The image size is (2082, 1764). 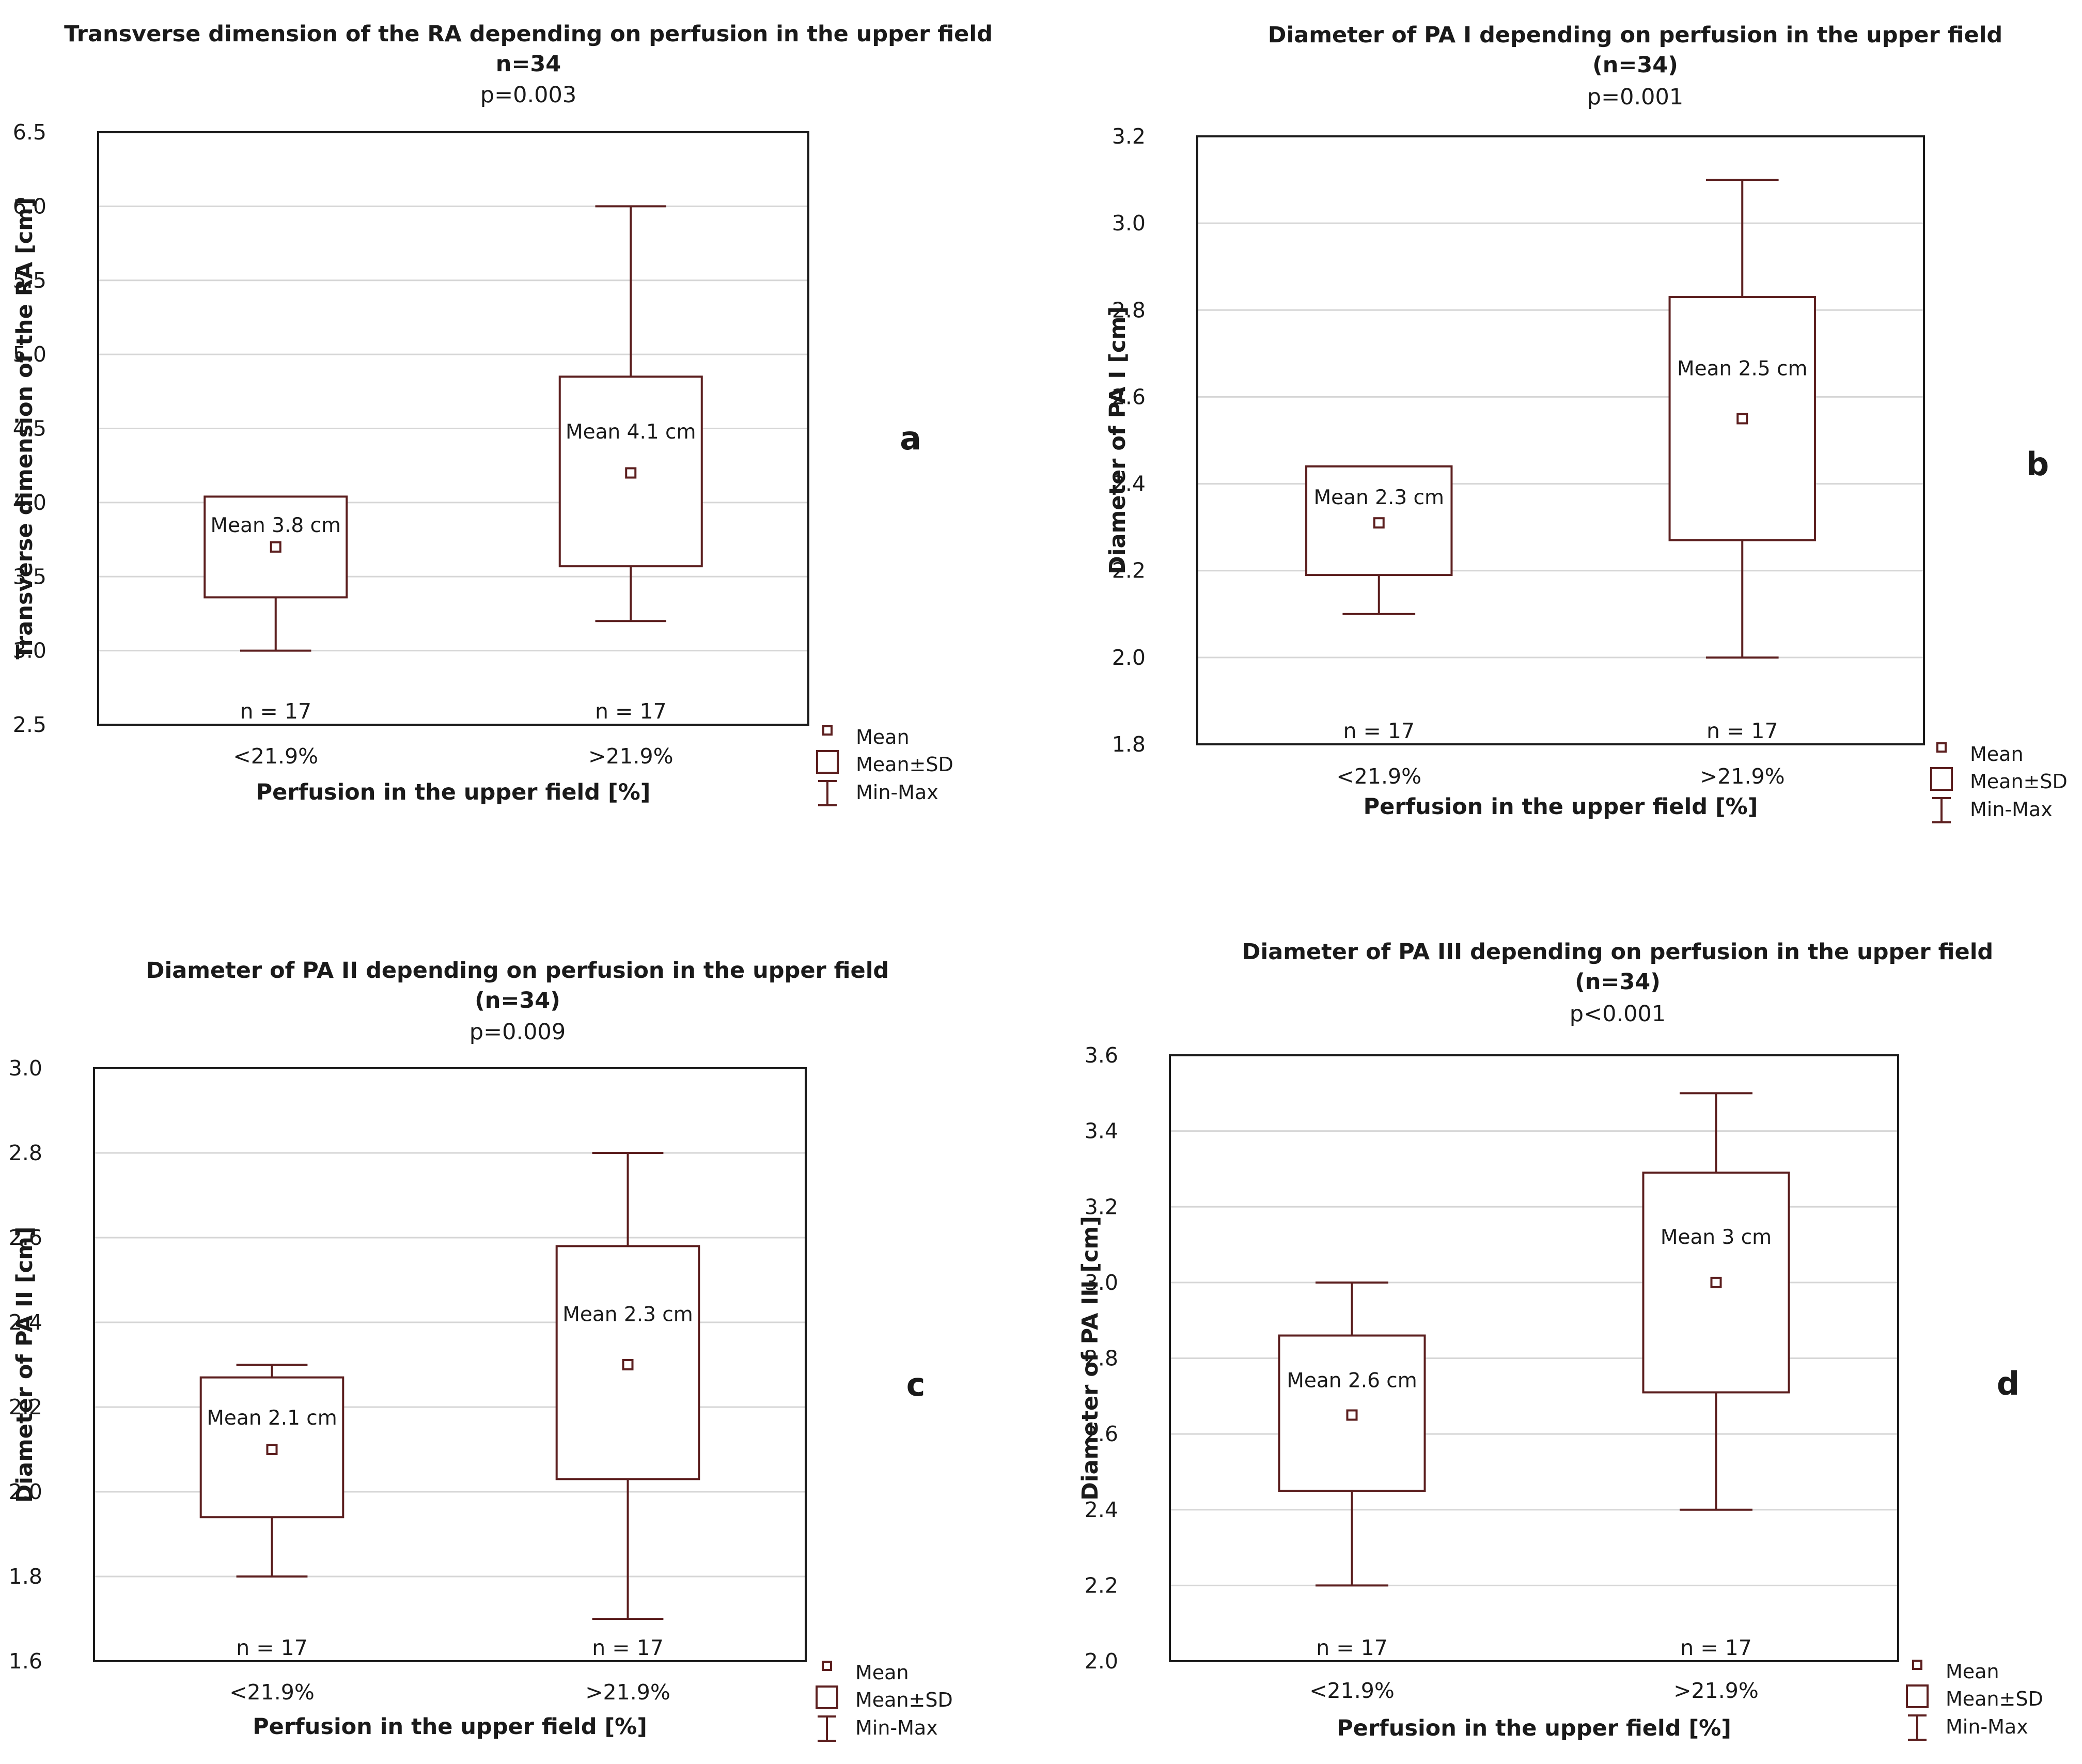 I want to click on p-value-label: p=0.001, so click(x=1635, y=97).